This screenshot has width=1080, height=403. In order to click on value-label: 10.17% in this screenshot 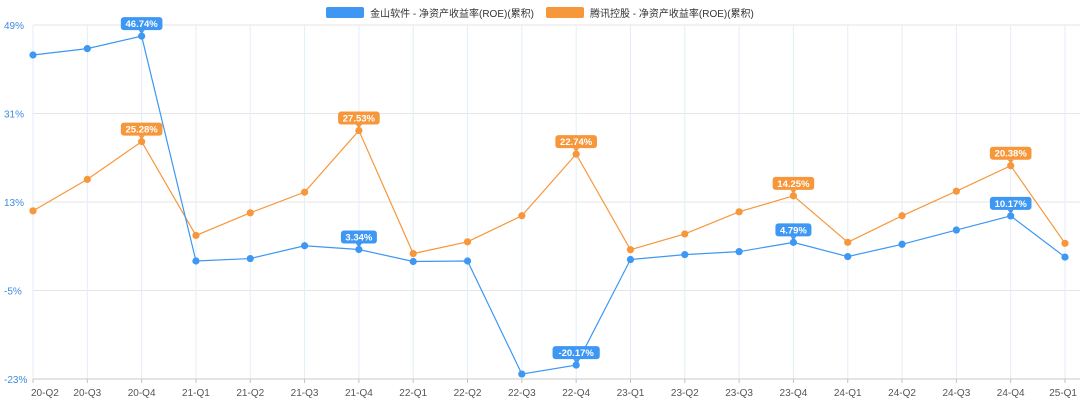, I will do `click(1011, 204)`.